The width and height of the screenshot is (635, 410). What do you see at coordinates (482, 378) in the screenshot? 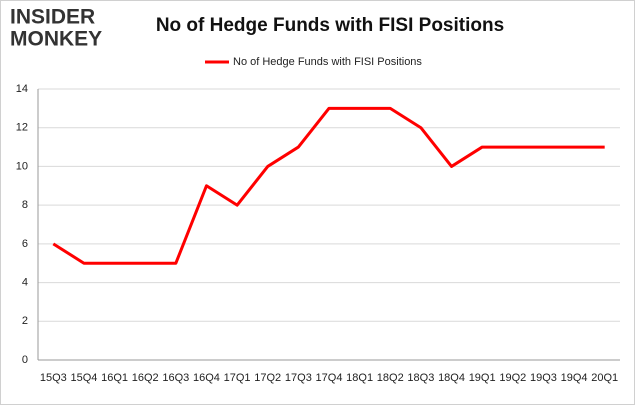
I see `x-tick-label: 19Q1` at bounding box center [482, 378].